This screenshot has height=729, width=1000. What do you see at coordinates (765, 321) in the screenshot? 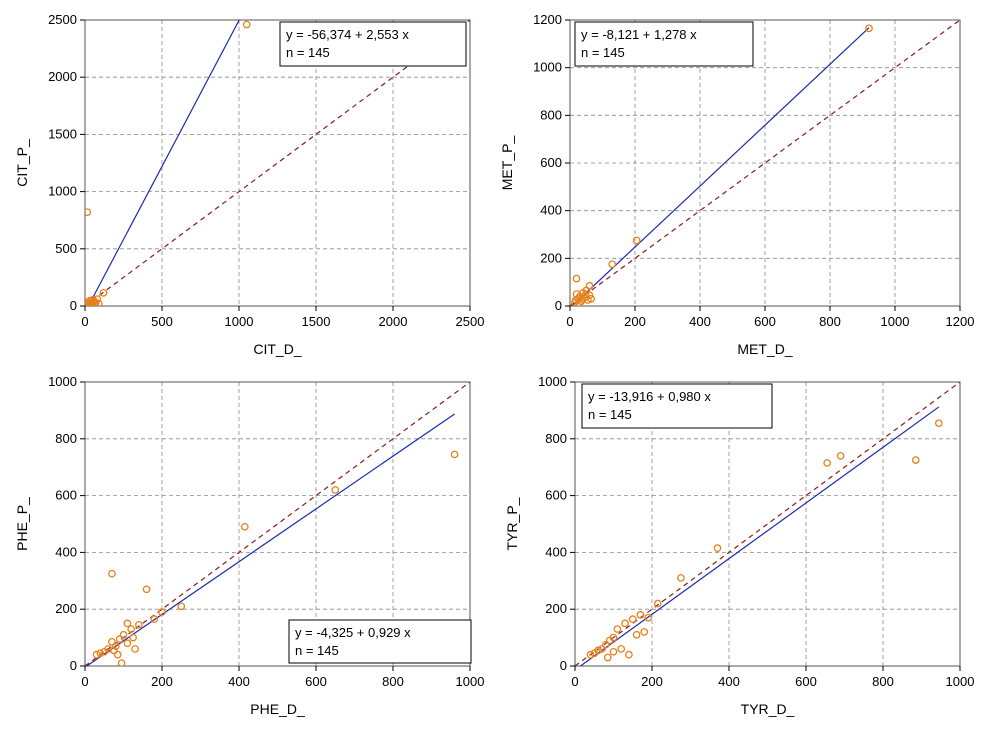
I see `x-tick-label: 600` at bounding box center [765, 321].